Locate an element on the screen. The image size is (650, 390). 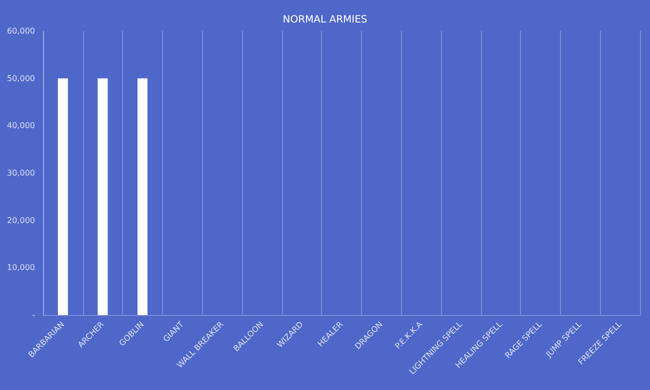
y-tick-label: 10,000 is located at coordinates (21, 267).